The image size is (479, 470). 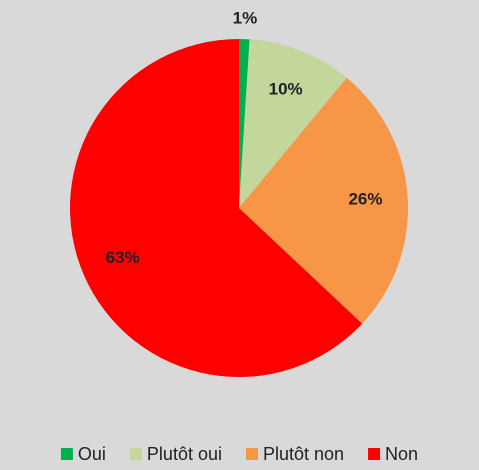 What do you see at coordinates (92, 454) in the screenshot?
I see `legend-label: Oui` at bounding box center [92, 454].